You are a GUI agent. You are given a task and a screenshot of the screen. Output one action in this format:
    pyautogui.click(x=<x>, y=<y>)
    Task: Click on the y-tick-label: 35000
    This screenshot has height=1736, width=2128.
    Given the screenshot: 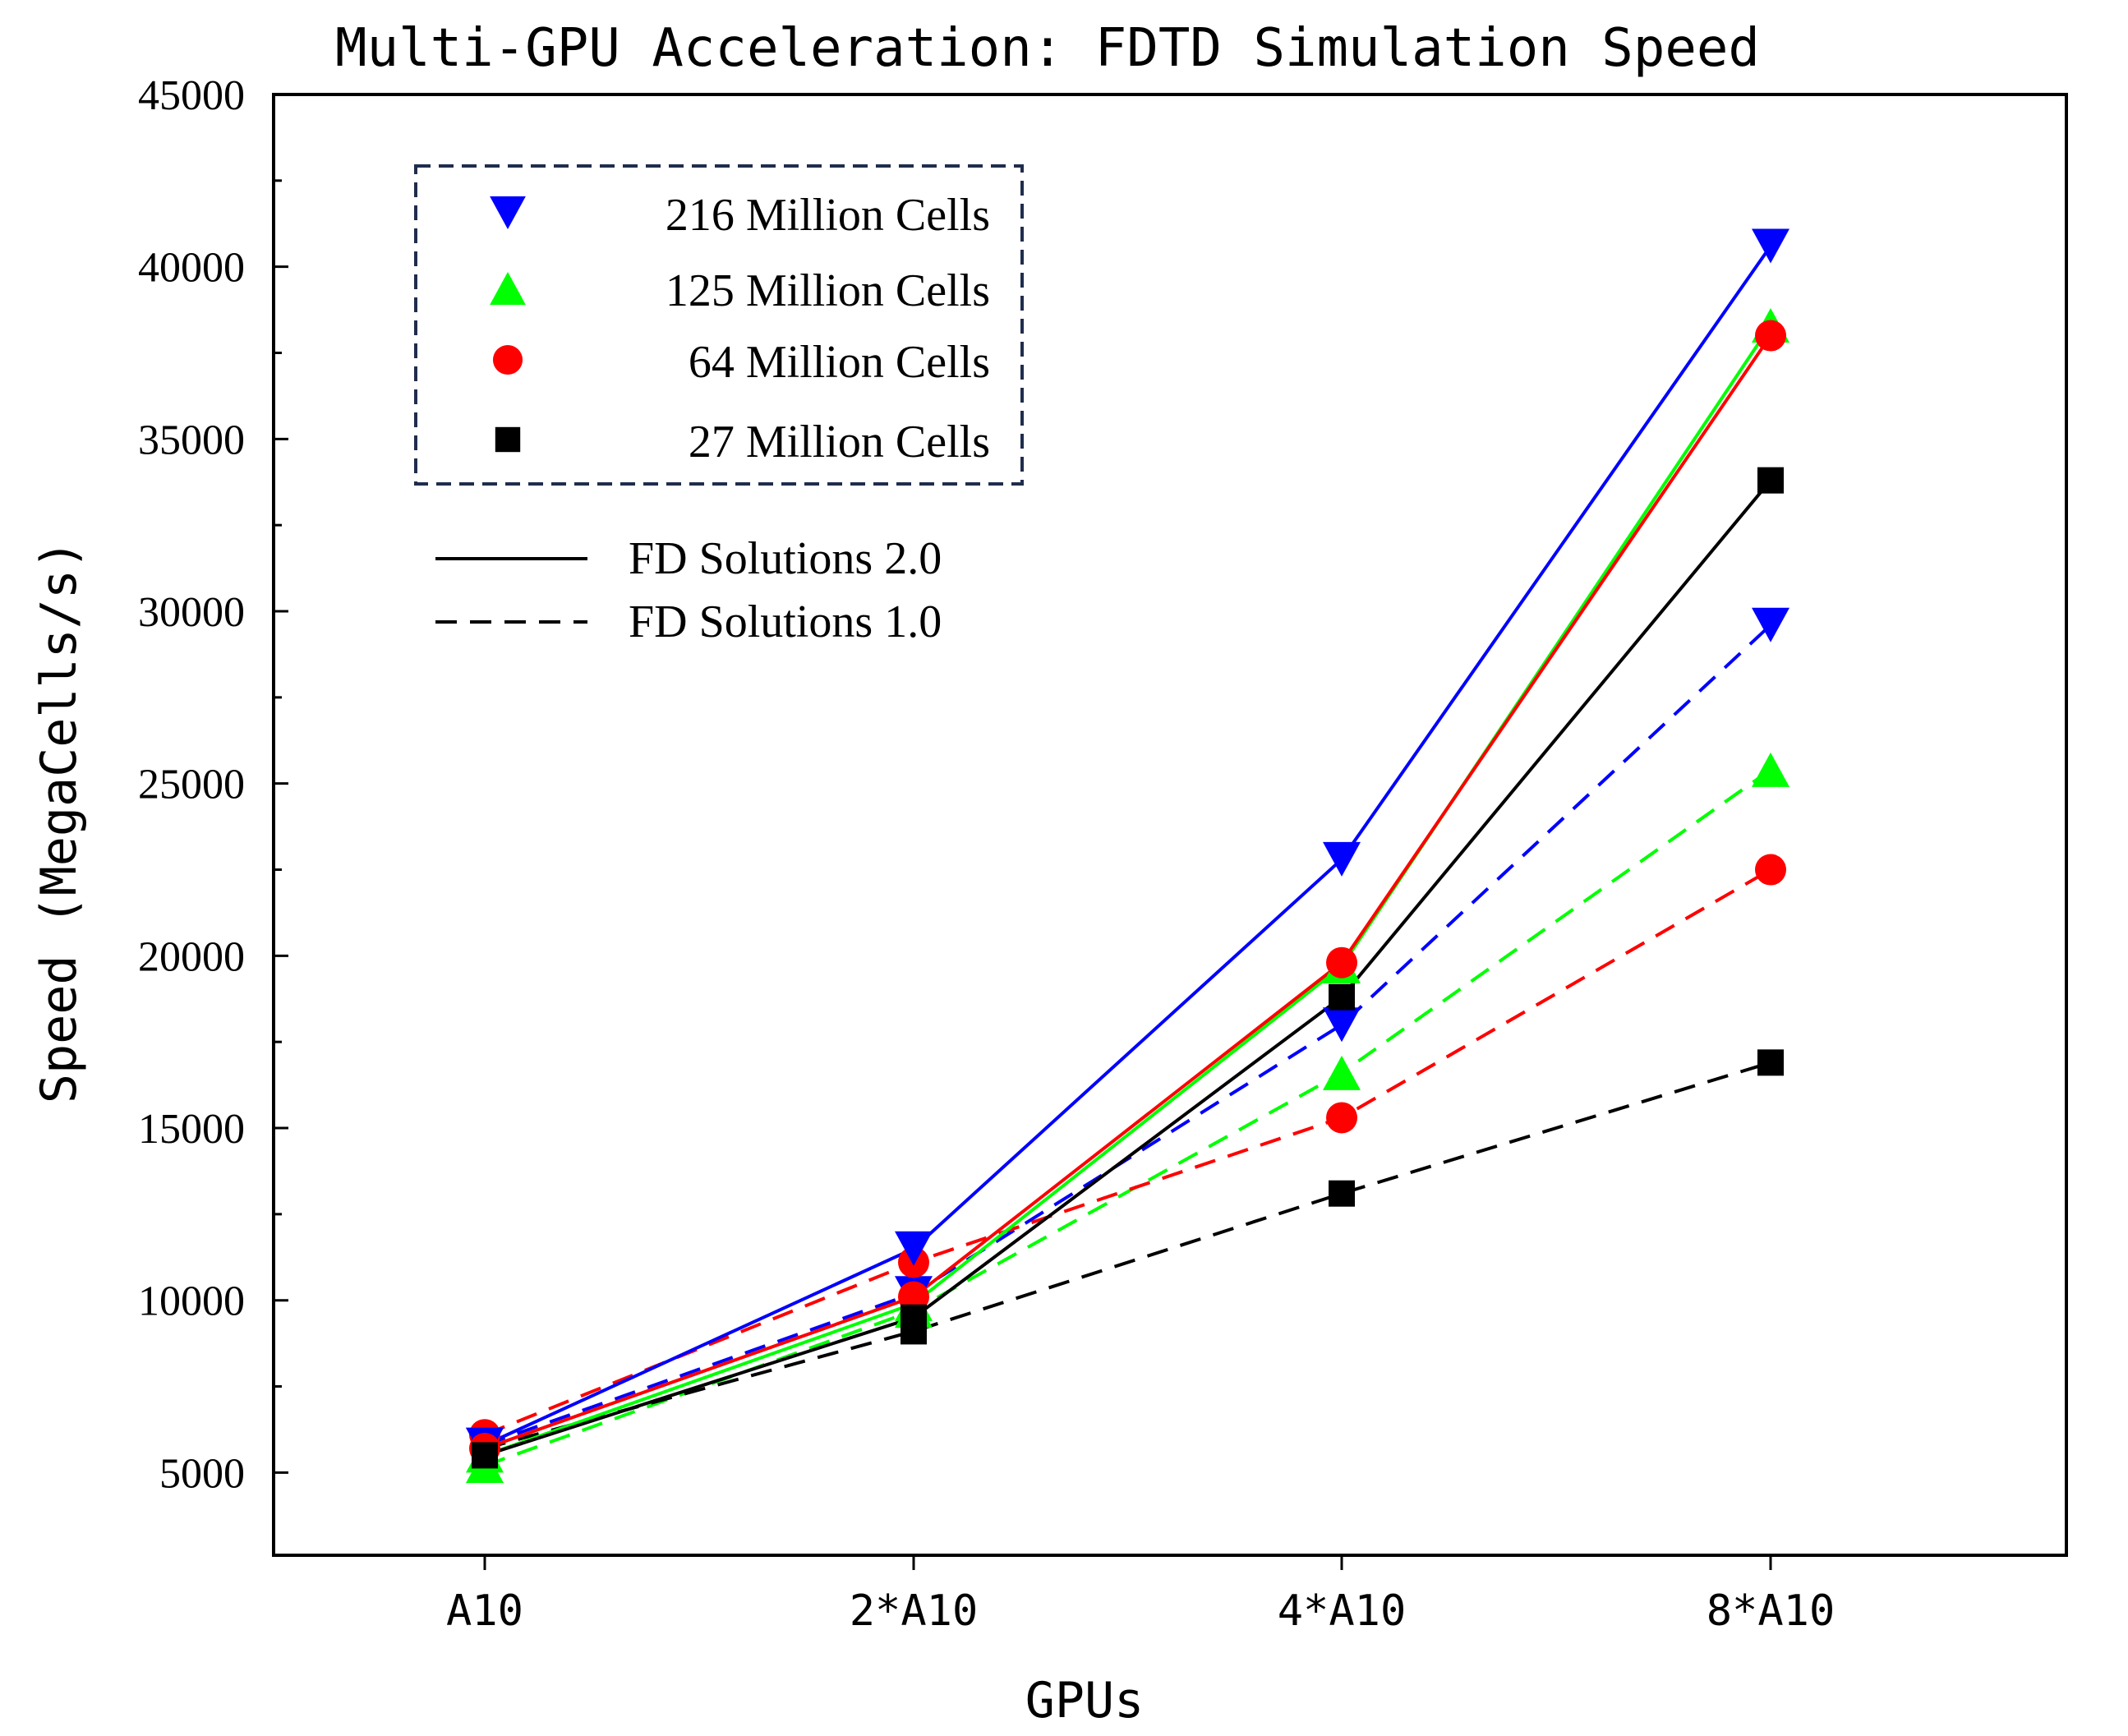 What is the action you would take?
    pyautogui.click(x=191, y=440)
    